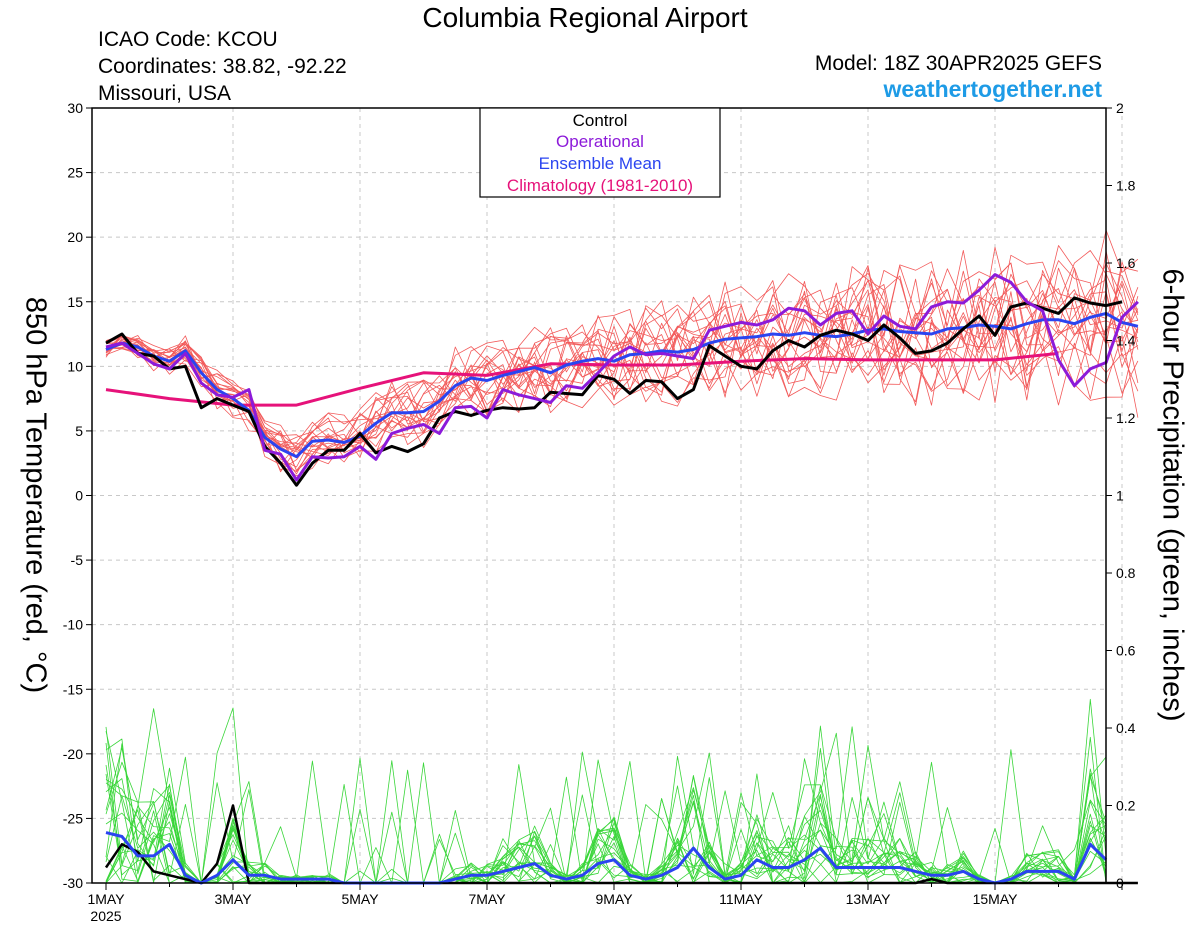 The image size is (1200, 927). I want to click on right-tick-label: 0.2, so click(1126, 806).